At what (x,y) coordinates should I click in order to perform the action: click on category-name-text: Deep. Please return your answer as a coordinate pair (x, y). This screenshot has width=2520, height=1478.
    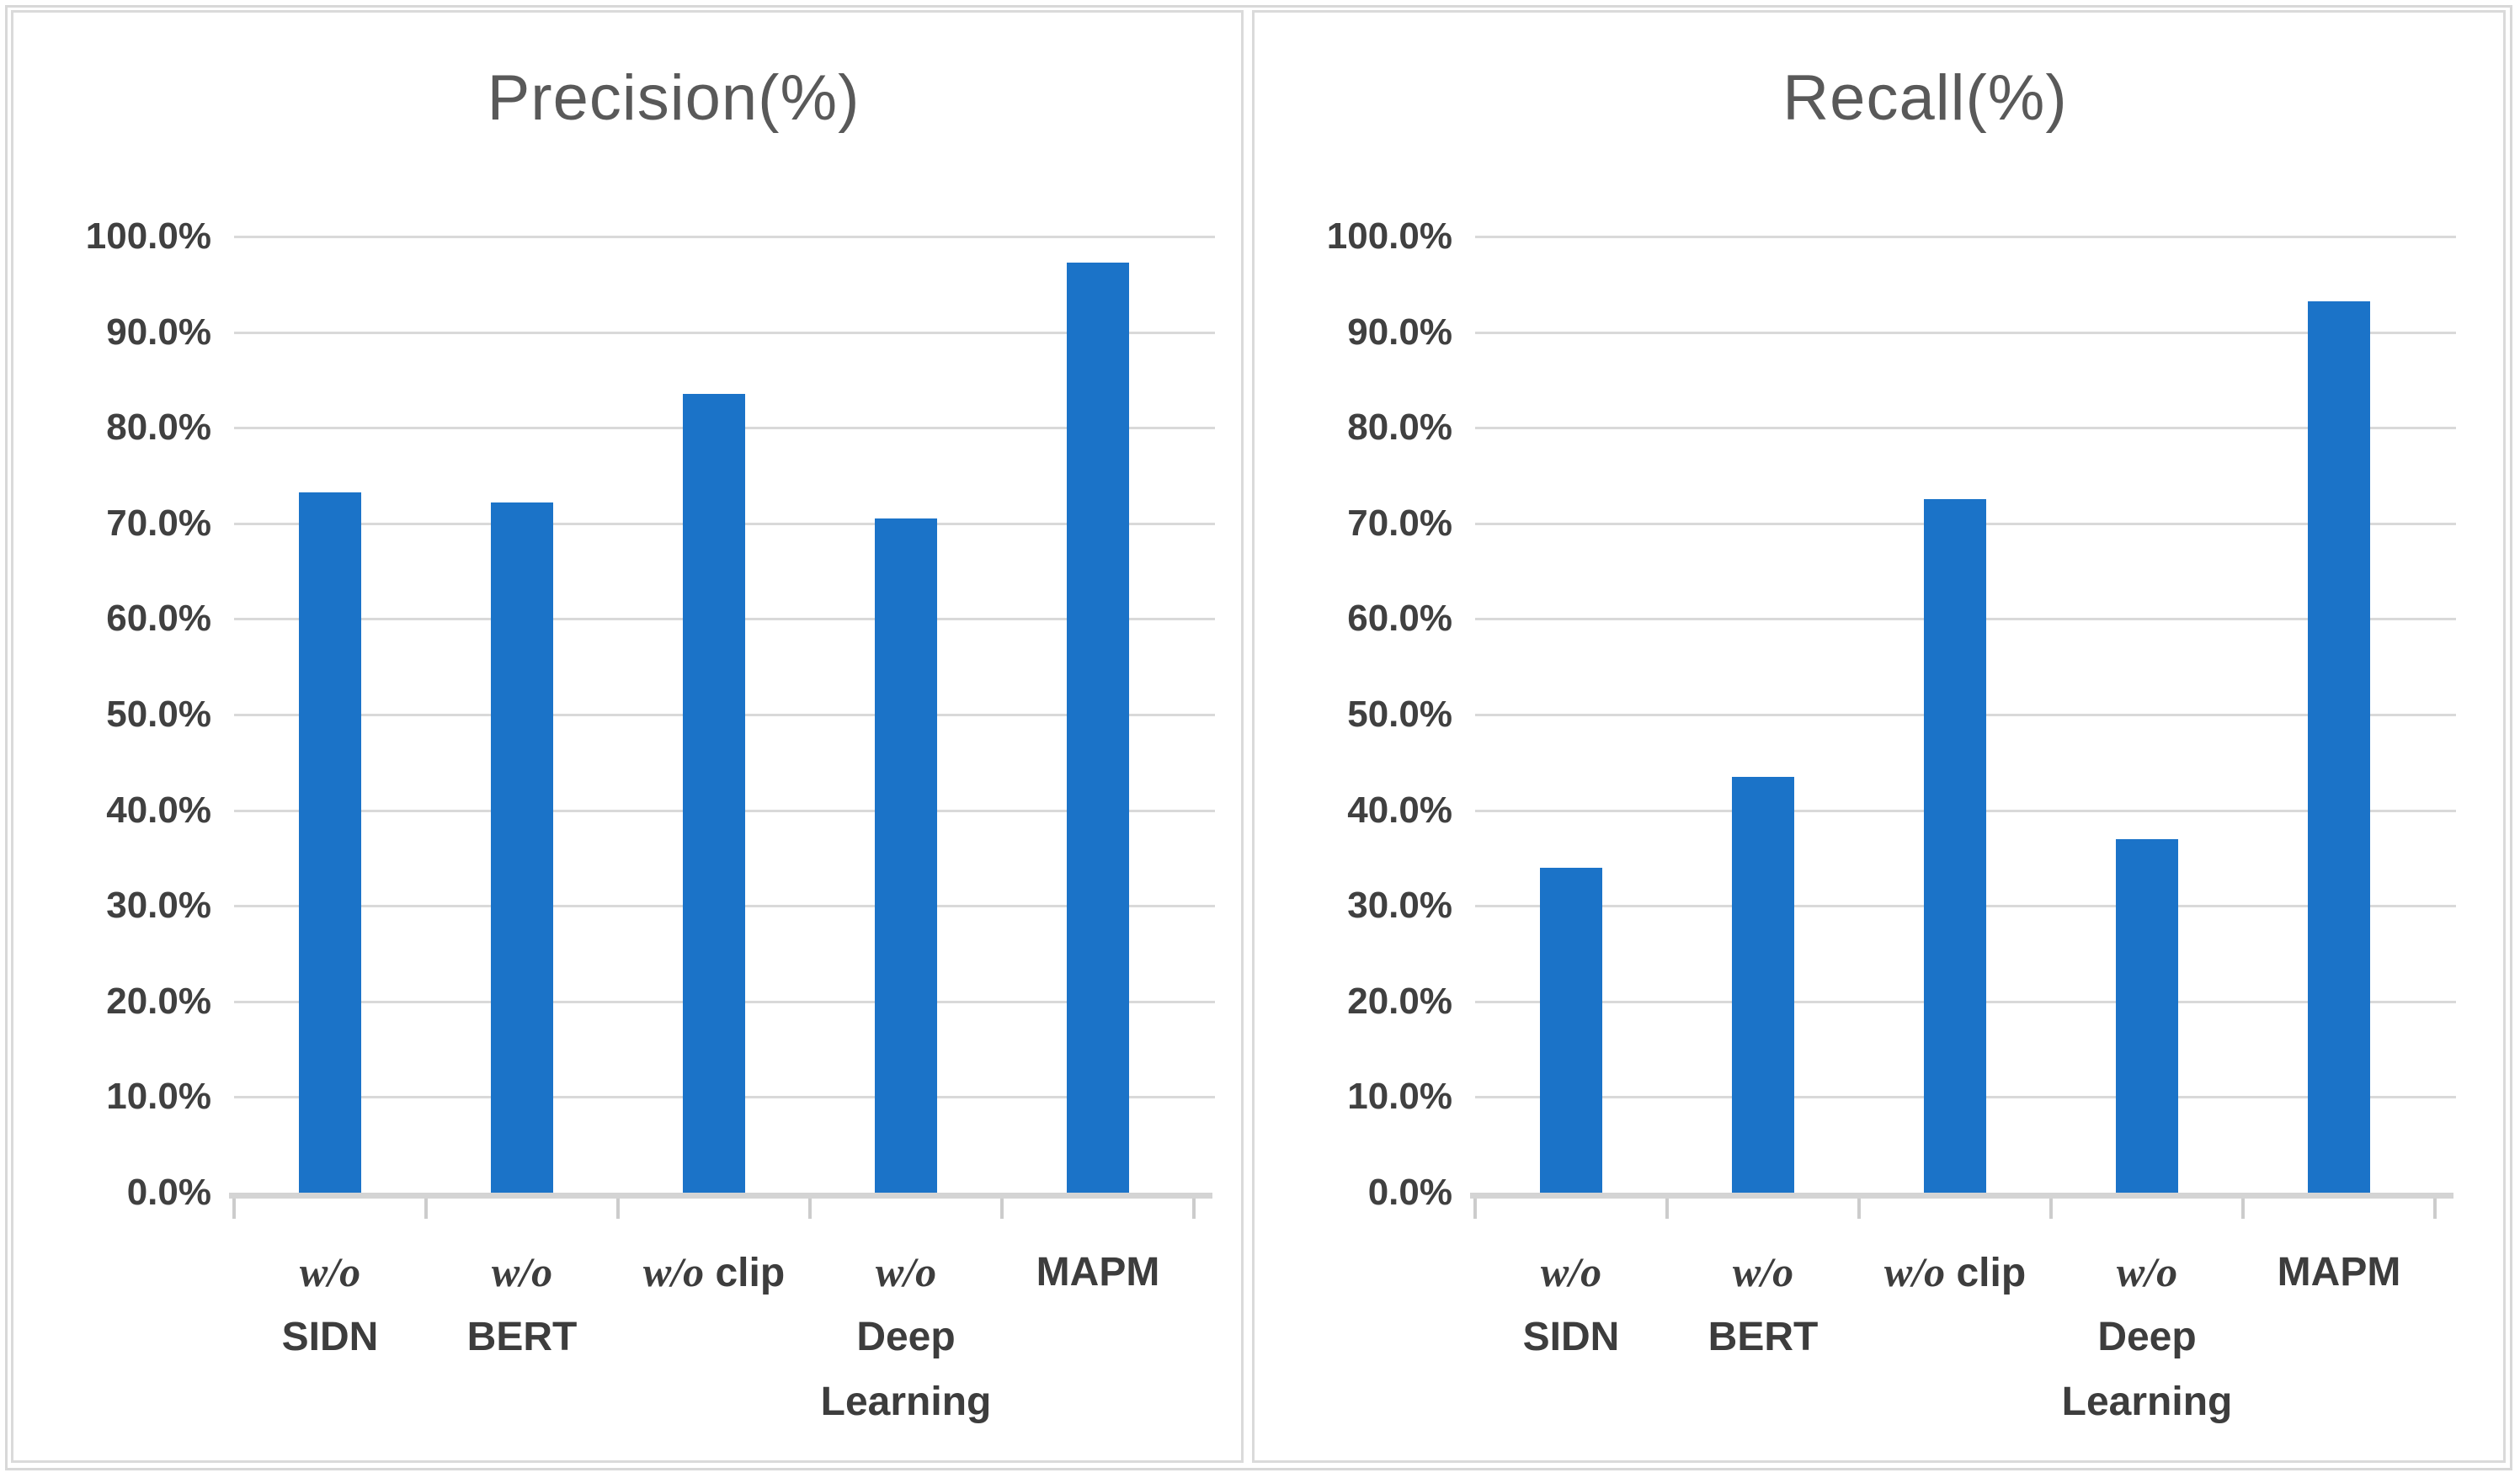
    Looking at the image, I should click on (2147, 1337).